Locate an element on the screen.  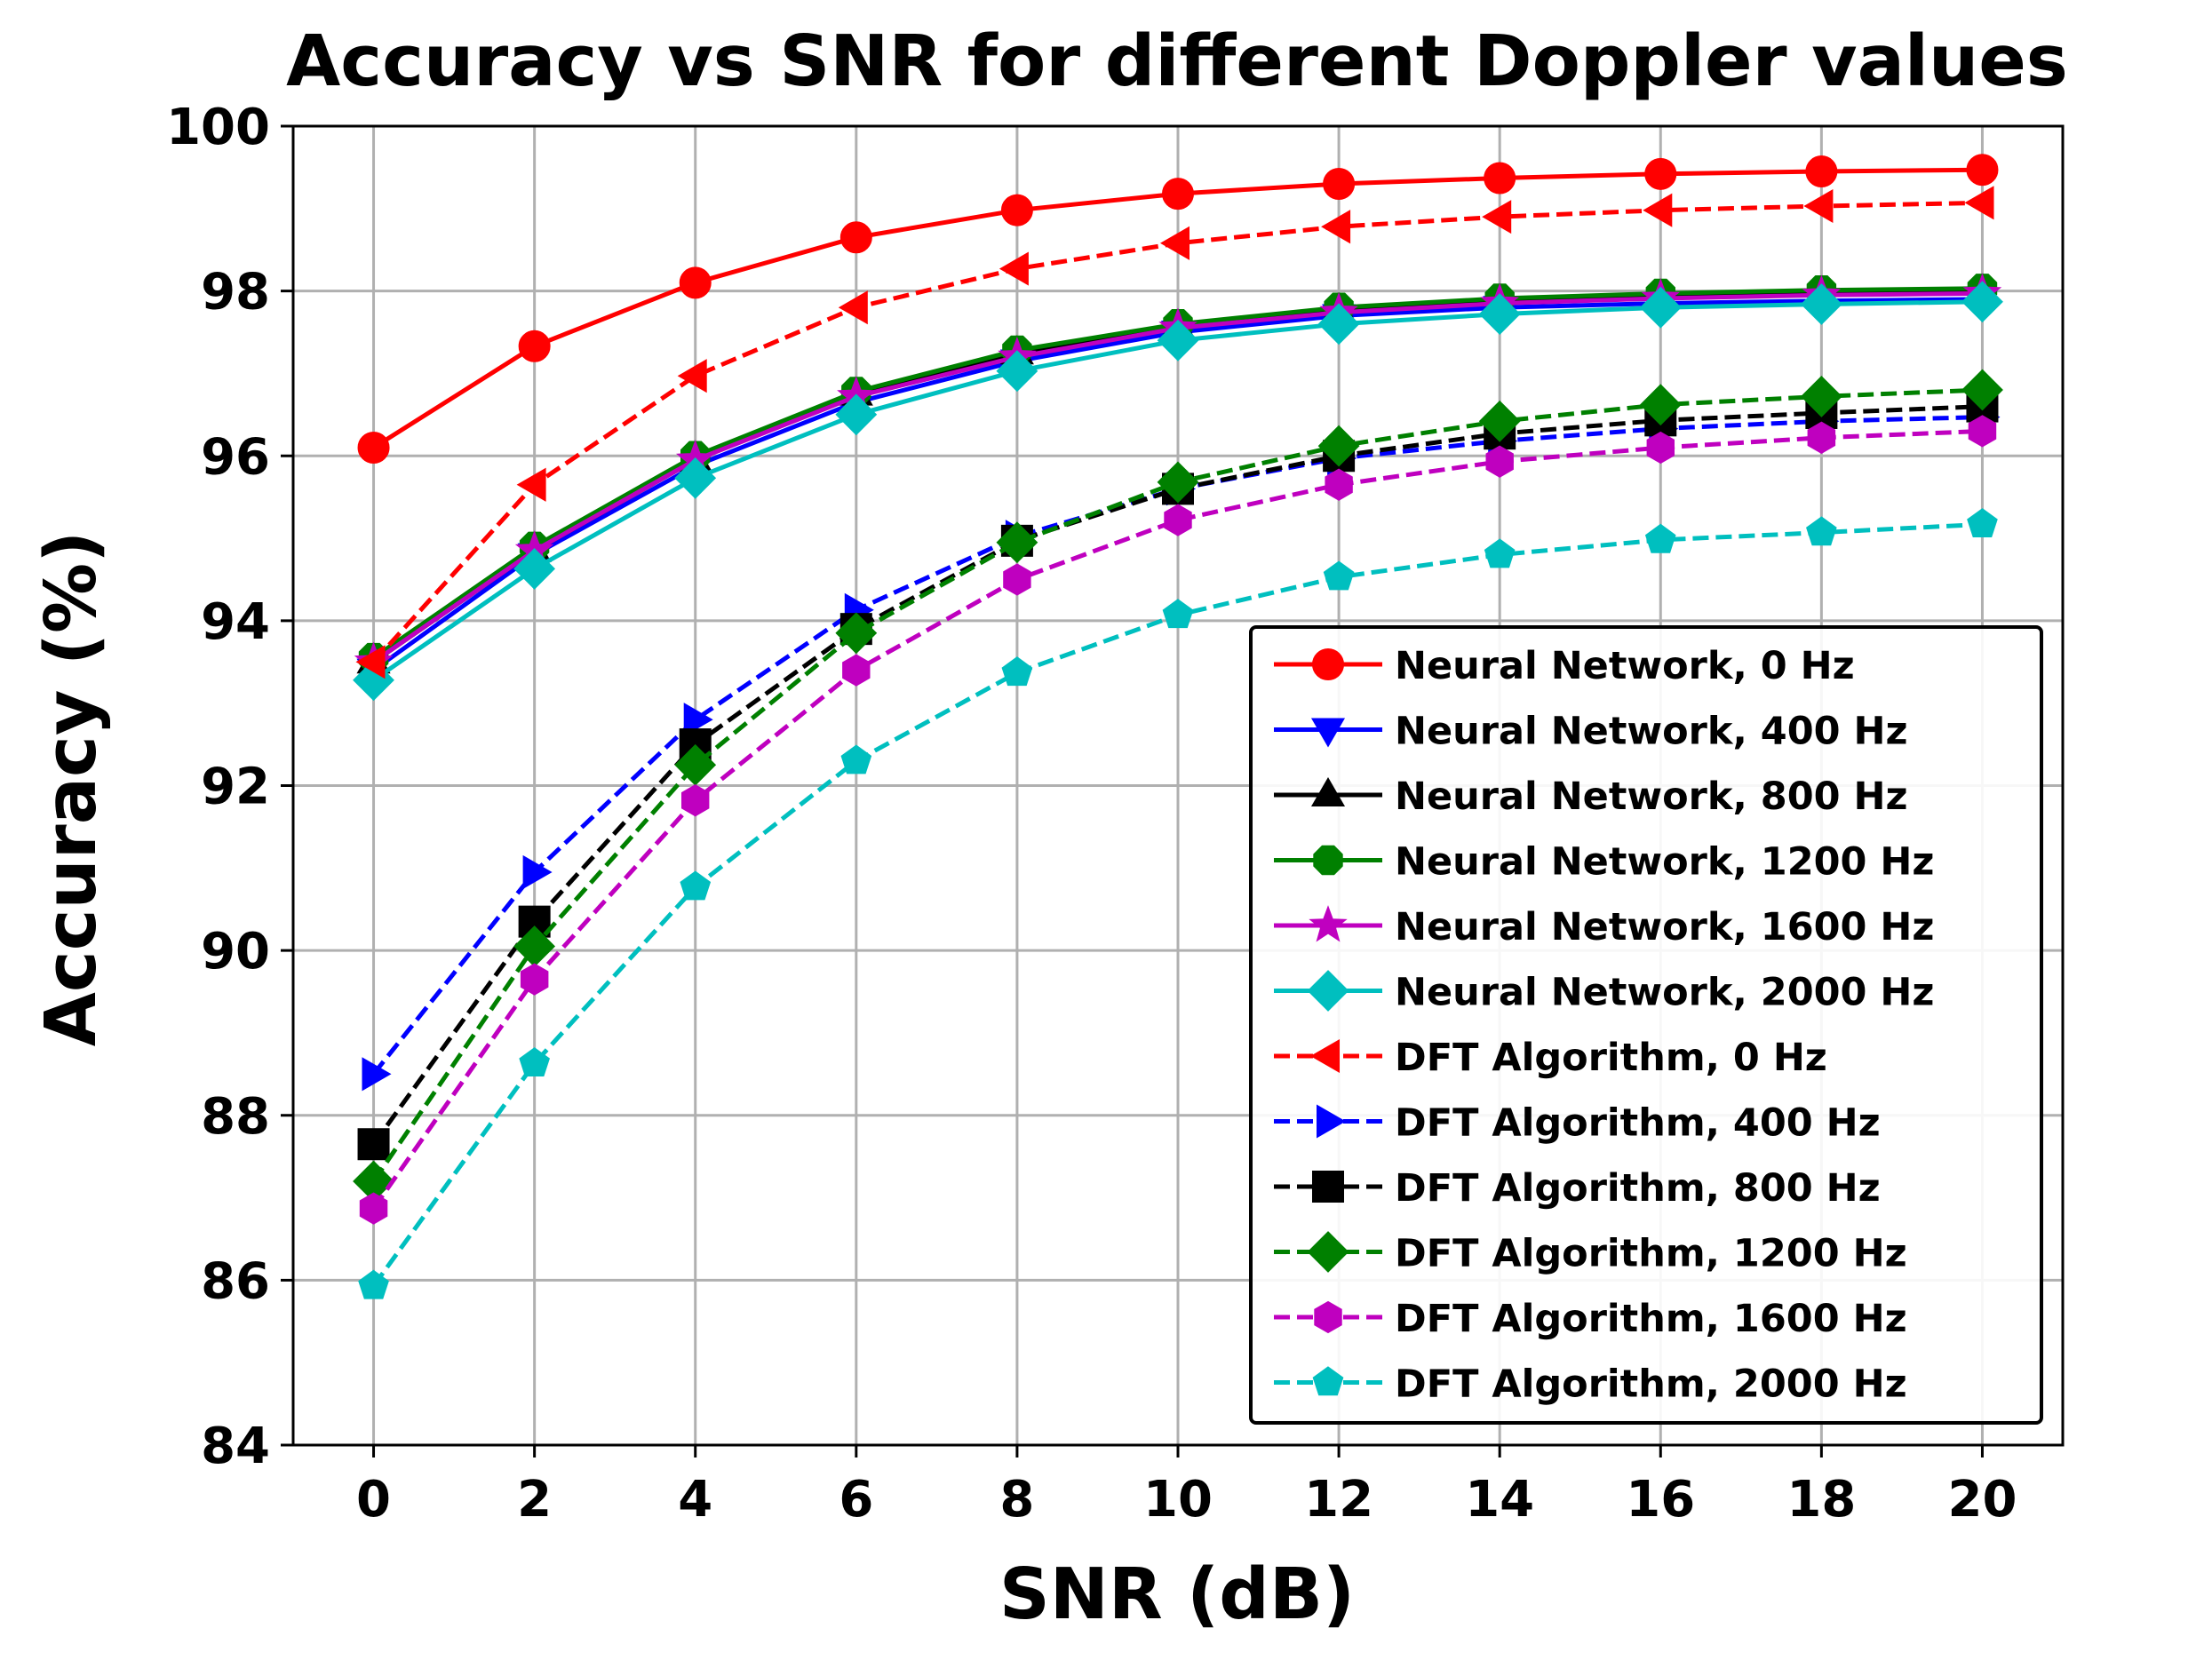
x-tick-label: 20 is located at coordinates (1982, 1500).